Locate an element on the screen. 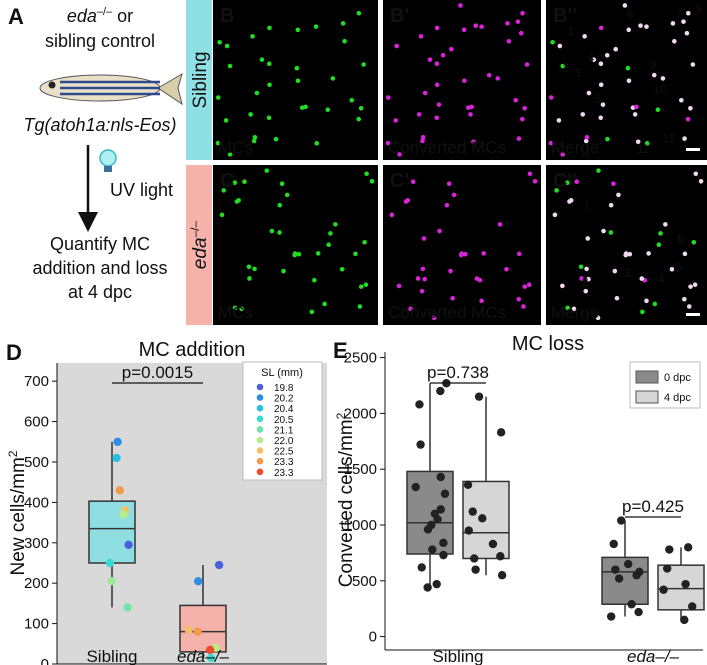 The height and width of the screenshot is (665, 707). chart-title: MC addition is located at coordinates (192, 350).